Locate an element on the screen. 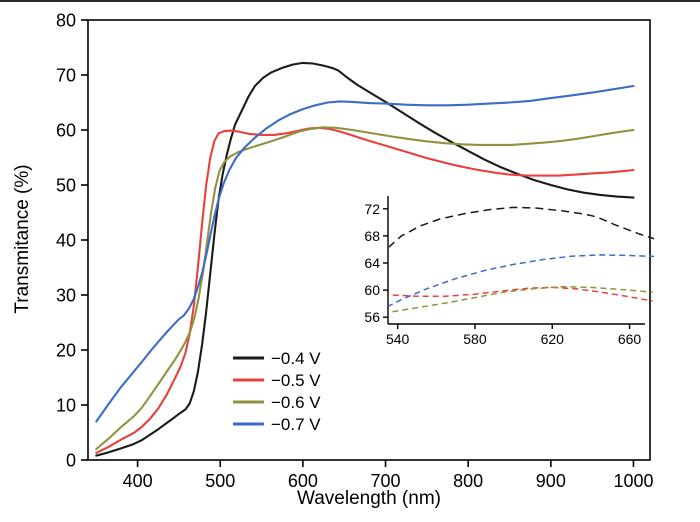 This screenshot has height=522, width=700. inset-y-tick-label: 56 is located at coordinates (372, 317).